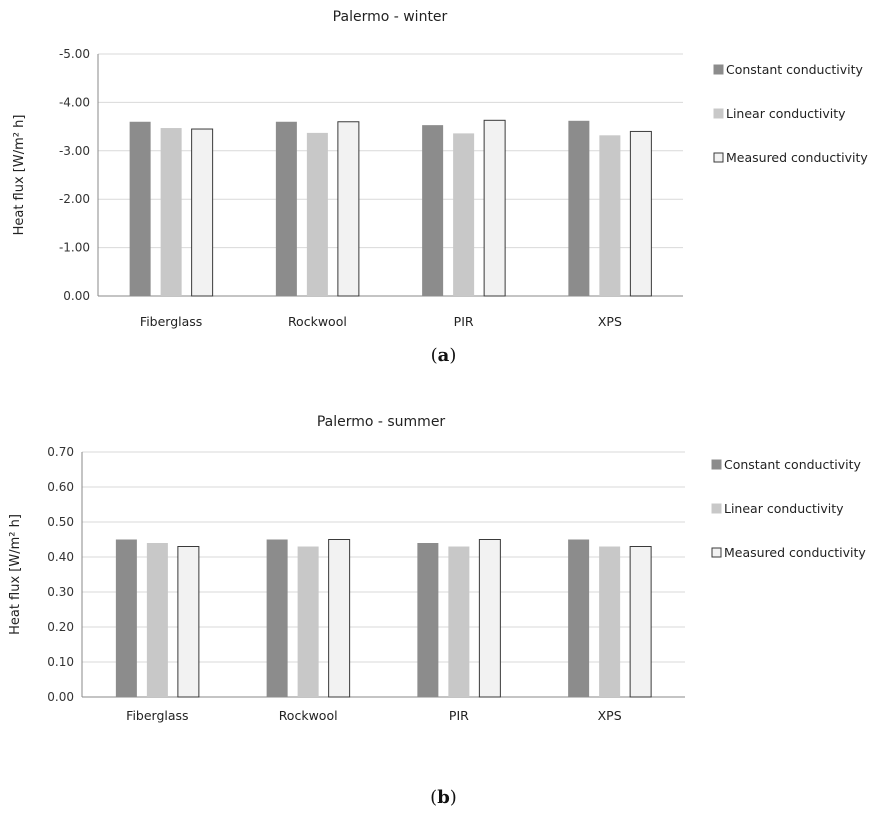 The image size is (887, 816). What do you see at coordinates (434, 355) in the screenshot?
I see `panel-a-open-paren: (` at bounding box center [434, 355].